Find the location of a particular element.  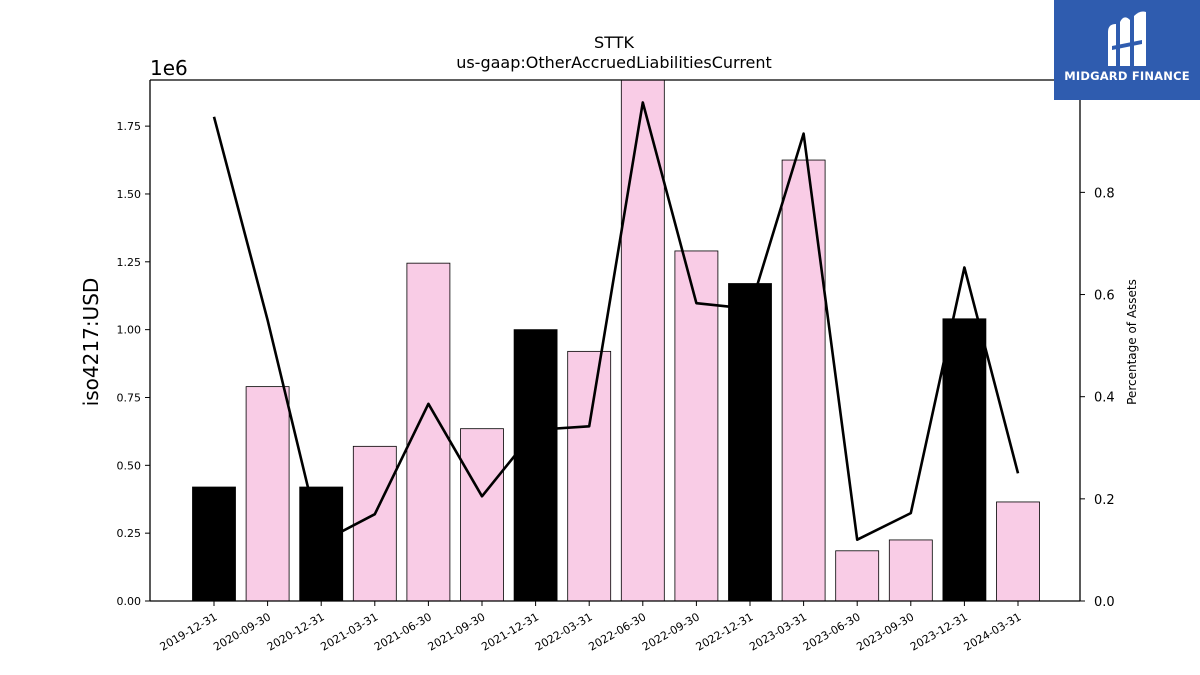

x-tick-label: 2019-12-31 is located at coordinates (189, 631).